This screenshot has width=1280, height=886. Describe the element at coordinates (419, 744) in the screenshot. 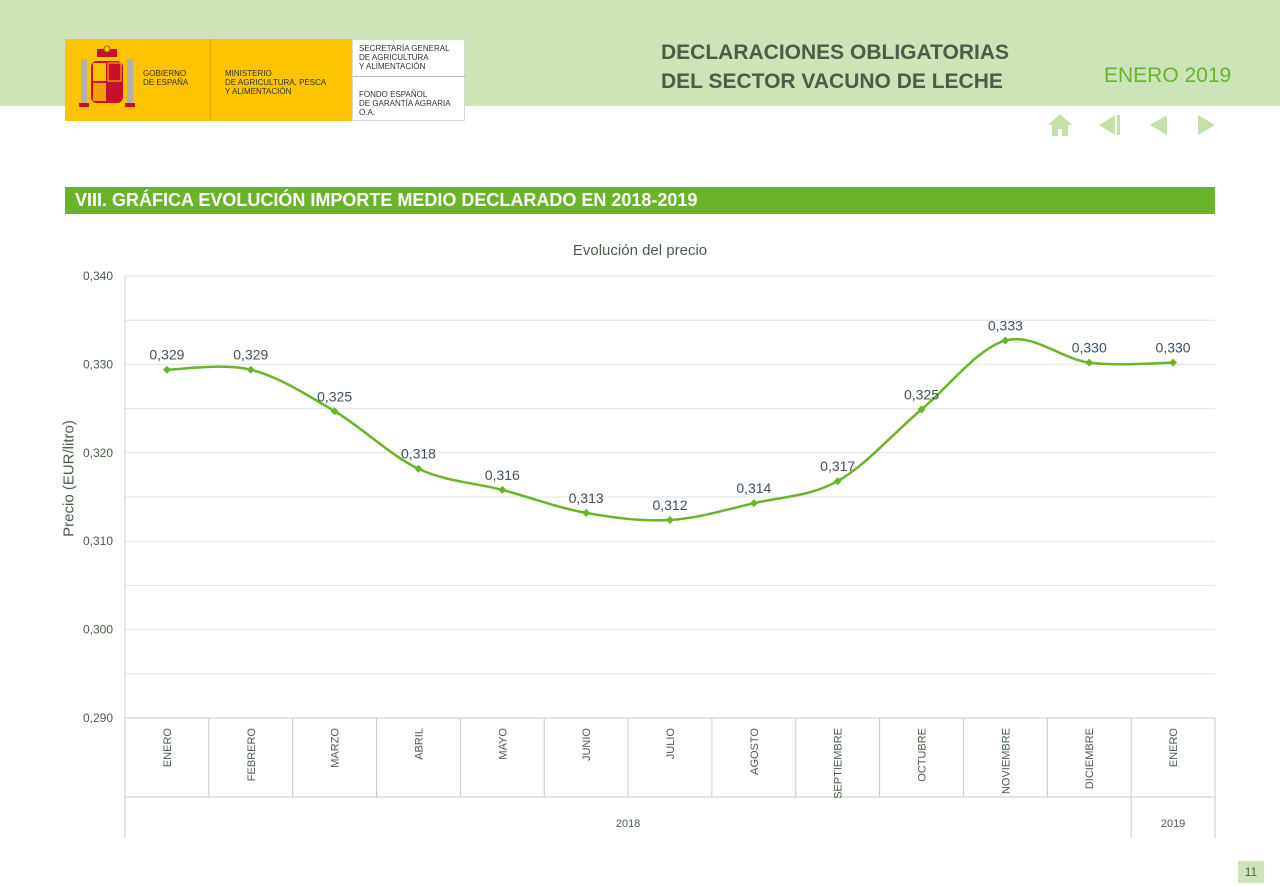

I see `x-tick-label: ABRIL` at that location.